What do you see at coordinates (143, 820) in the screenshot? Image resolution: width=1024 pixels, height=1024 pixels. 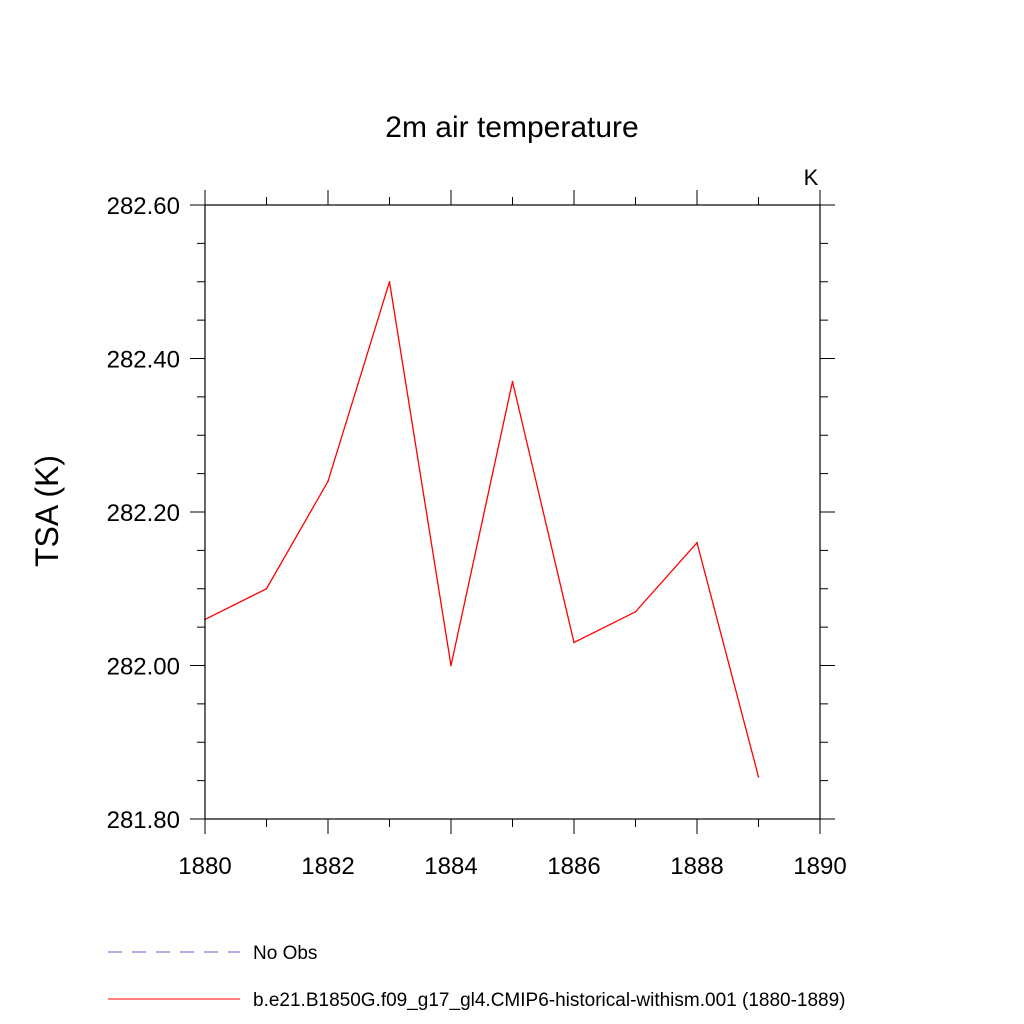 I see `y-tick-label: 281.80` at bounding box center [143, 820].